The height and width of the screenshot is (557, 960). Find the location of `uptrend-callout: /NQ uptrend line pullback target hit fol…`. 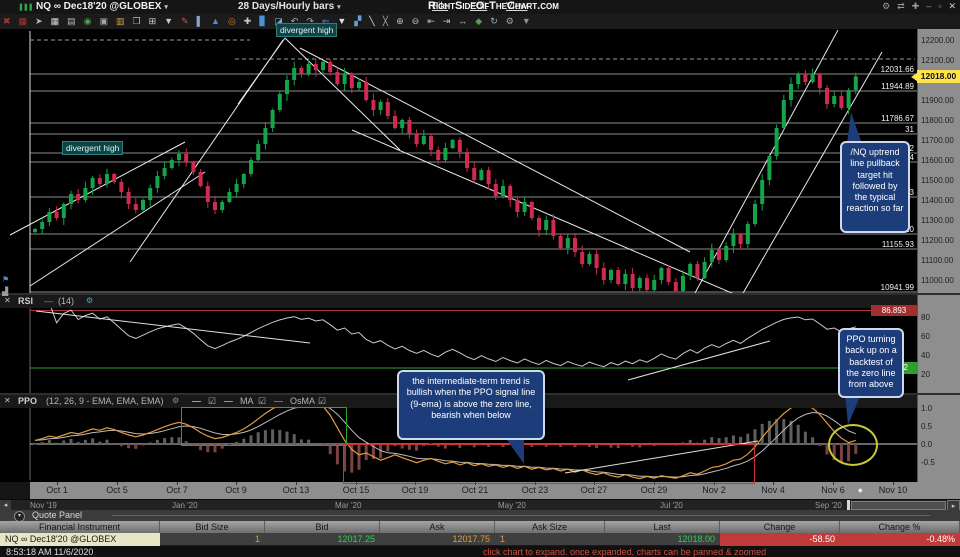

uptrend-callout: /NQ uptrend line pullback target hit fol… is located at coordinates (875, 187).